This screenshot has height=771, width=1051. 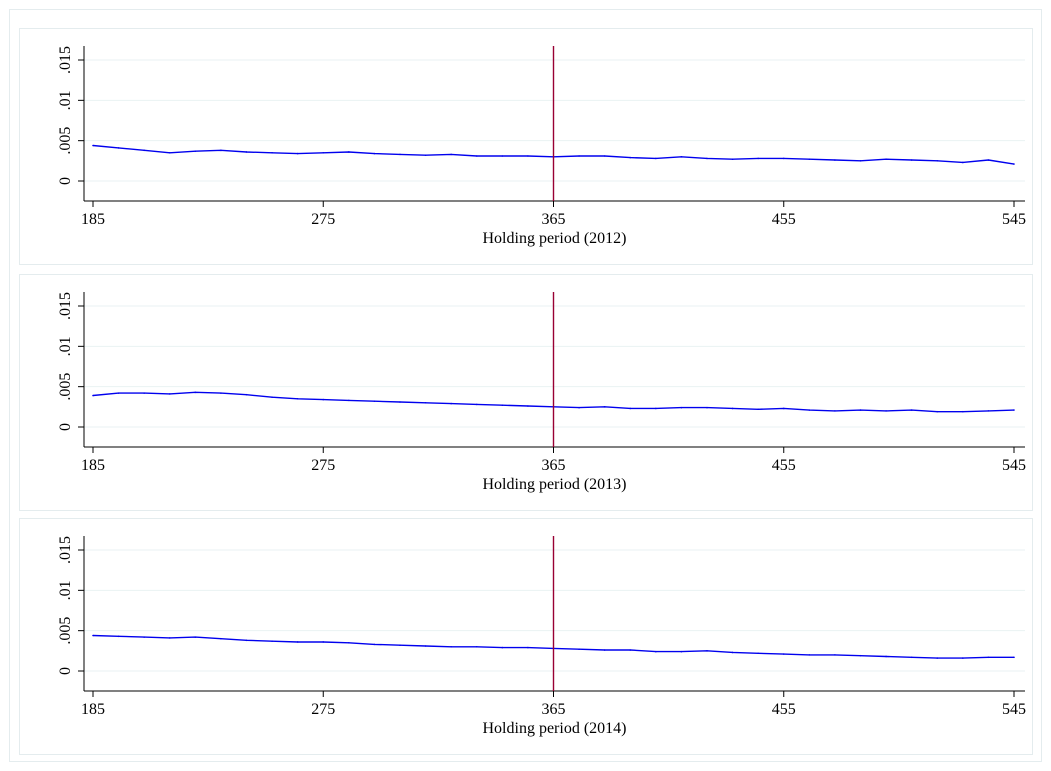 I want to click on x-axis-title: Holding period (2013), so click(x=555, y=484).